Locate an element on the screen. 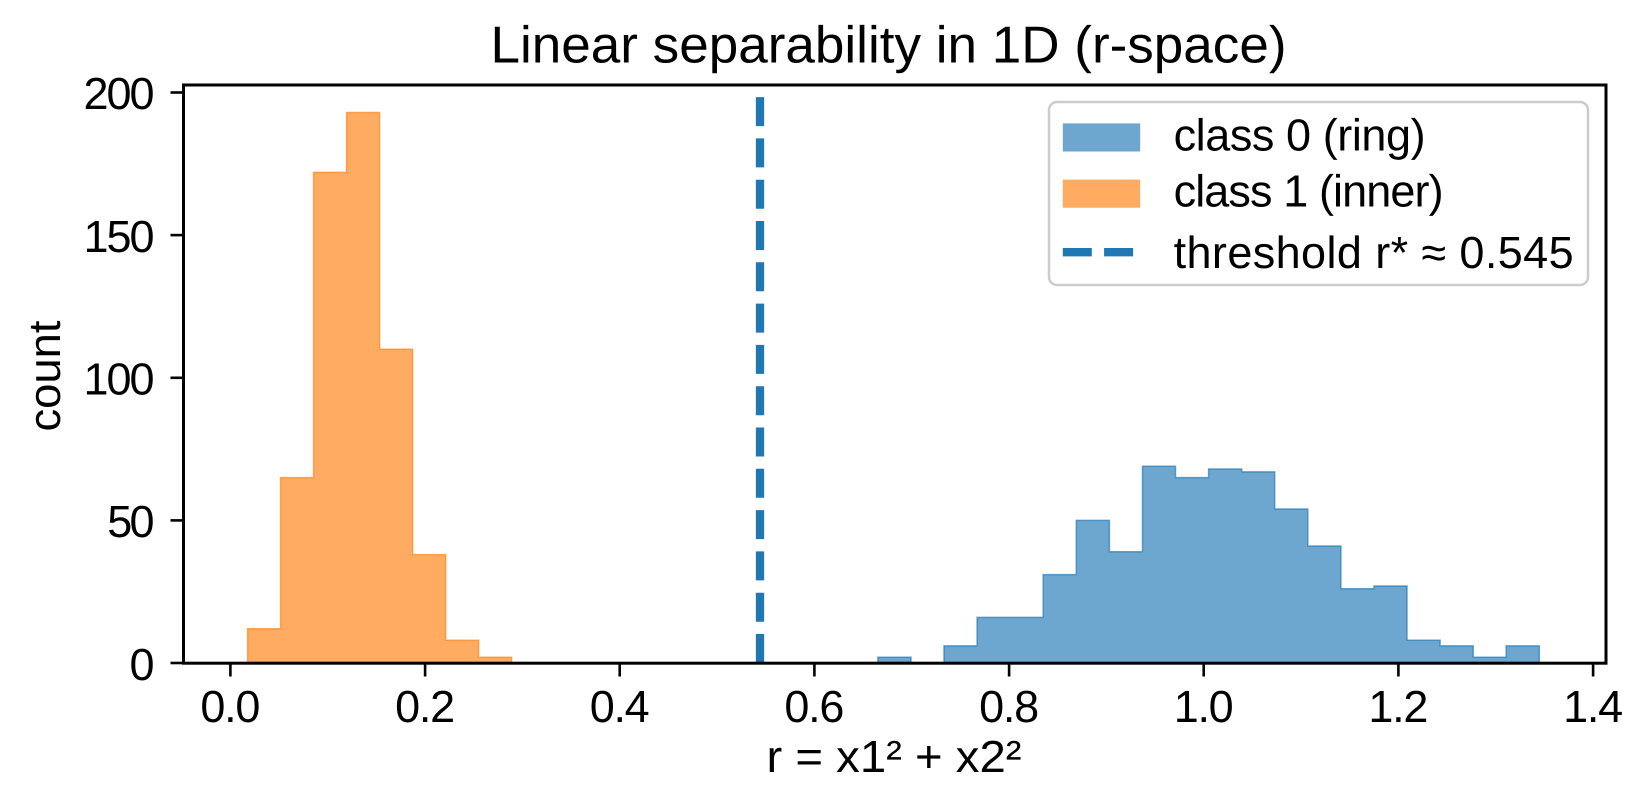 The image size is (1650, 810). svg-text: count is located at coordinates (44, 375).